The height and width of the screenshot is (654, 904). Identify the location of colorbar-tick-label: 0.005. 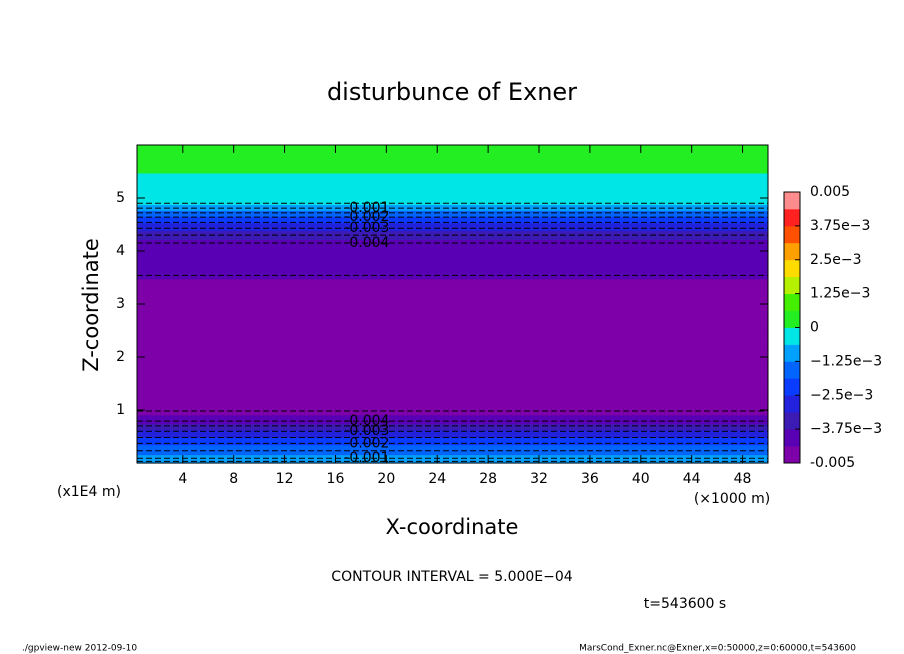
(830, 192).